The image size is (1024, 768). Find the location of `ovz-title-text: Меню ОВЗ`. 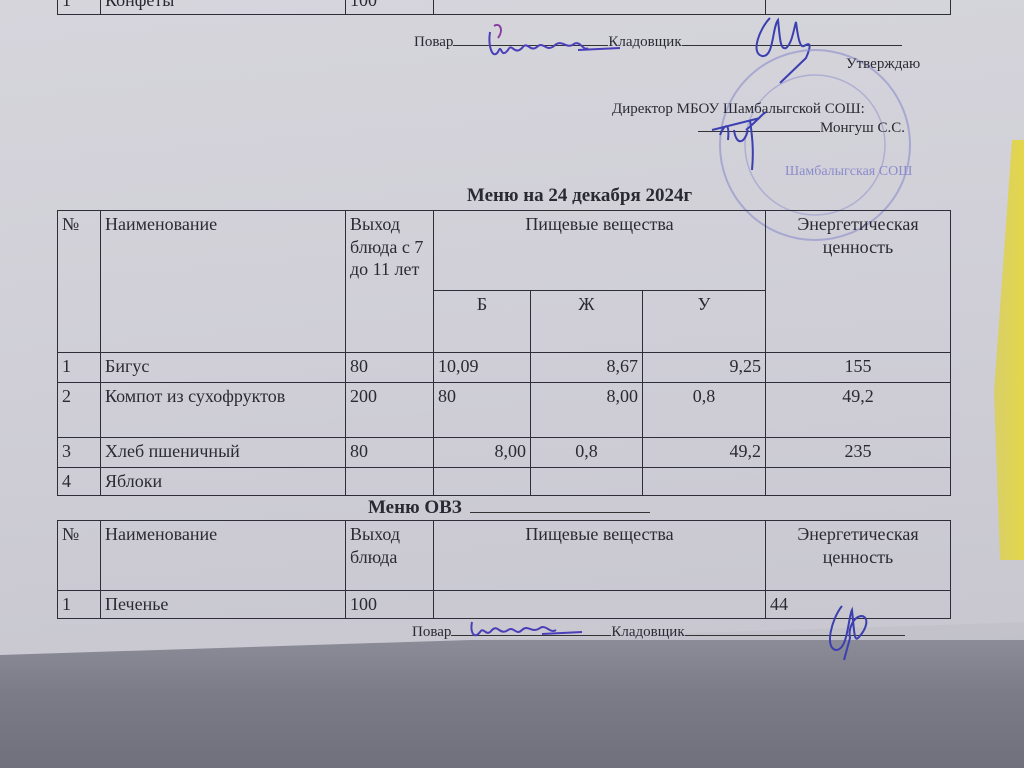

ovz-title-text: Меню ОВЗ is located at coordinates (415, 507).